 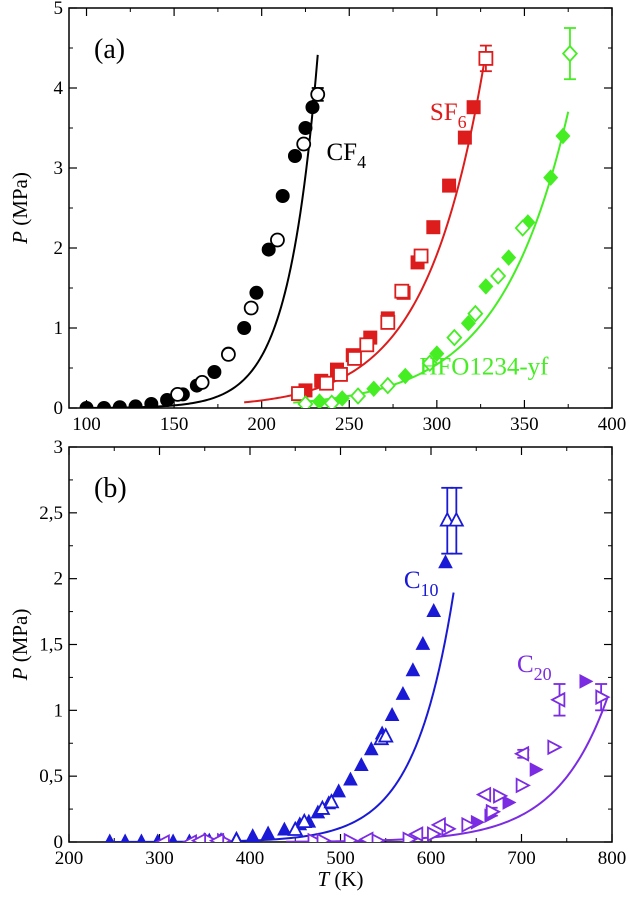 What do you see at coordinates (437, 424) in the screenshot?
I see `x-tick-label: 300` at bounding box center [437, 424].